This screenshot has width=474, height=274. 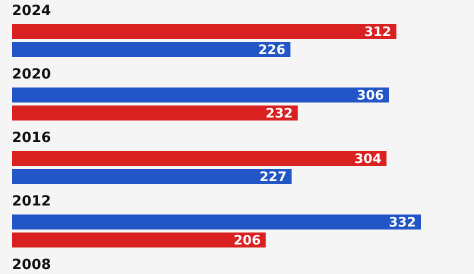 What do you see at coordinates (31, 264) in the screenshot?
I see `y-tick-label: 2008` at bounding box center [31, 264].